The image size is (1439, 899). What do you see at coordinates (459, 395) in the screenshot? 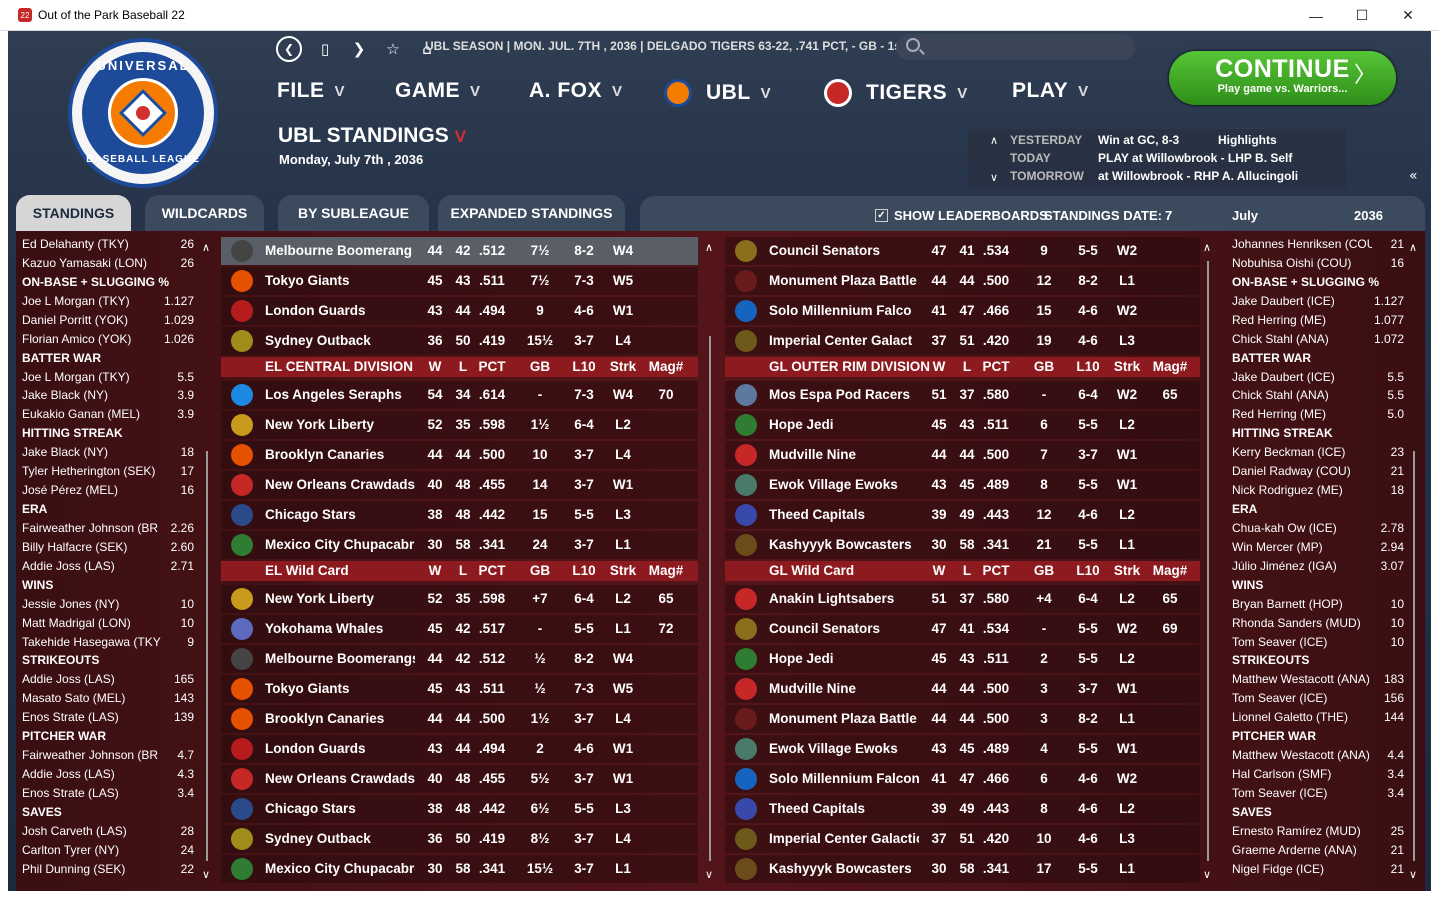
I see `team-row: Los Angeles Seraphs 54 34 .614 - 7-3 W4 70` at bounding box center [459, 395].